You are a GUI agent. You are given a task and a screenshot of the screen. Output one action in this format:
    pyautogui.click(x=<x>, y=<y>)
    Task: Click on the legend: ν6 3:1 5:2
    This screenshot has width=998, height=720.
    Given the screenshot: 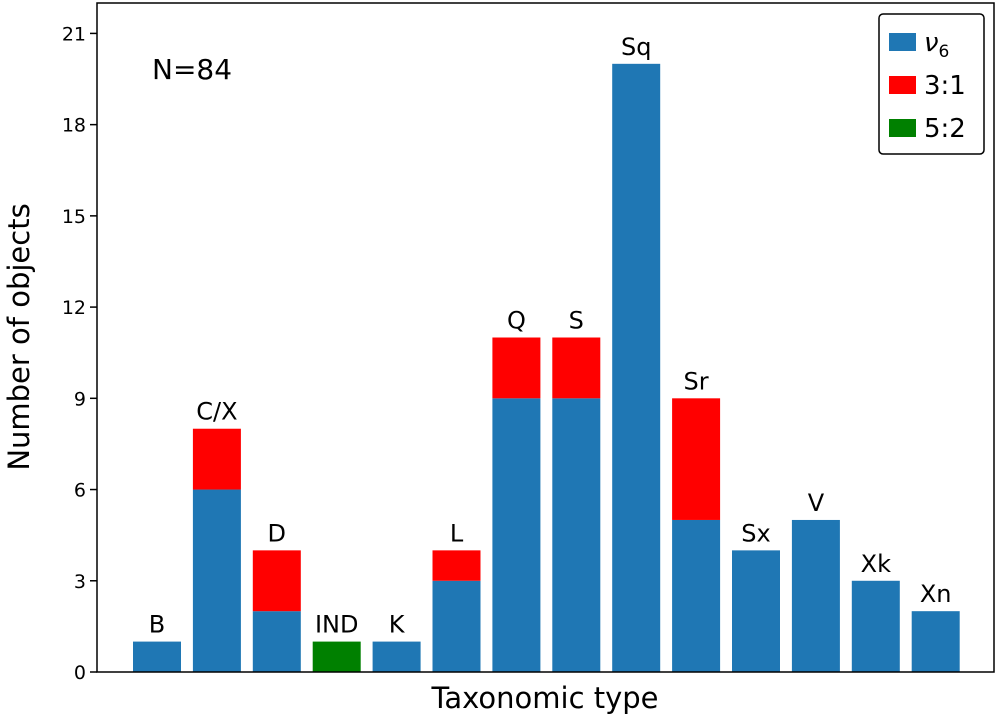 What is the action you would take?
    pyautogui.click(x=931, y=84)
    